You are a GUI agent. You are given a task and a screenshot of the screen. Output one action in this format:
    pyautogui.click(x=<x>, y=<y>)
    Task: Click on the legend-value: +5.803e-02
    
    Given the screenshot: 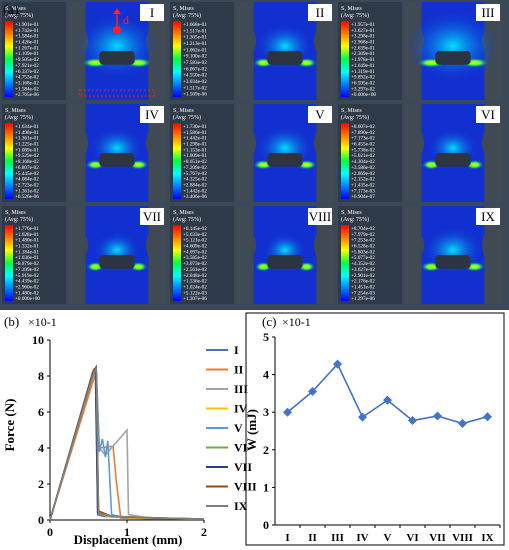 What is the action you would take?
    pyautogui.click(x=363, y=252)
    